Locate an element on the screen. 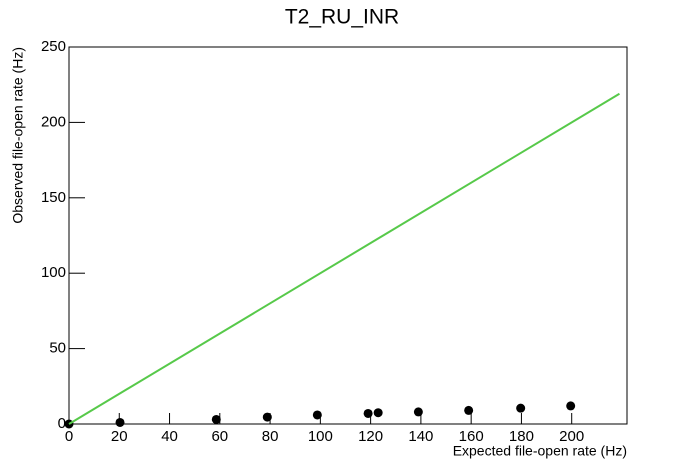  x-tick-label: 60 is located at coordinates (219, 436).